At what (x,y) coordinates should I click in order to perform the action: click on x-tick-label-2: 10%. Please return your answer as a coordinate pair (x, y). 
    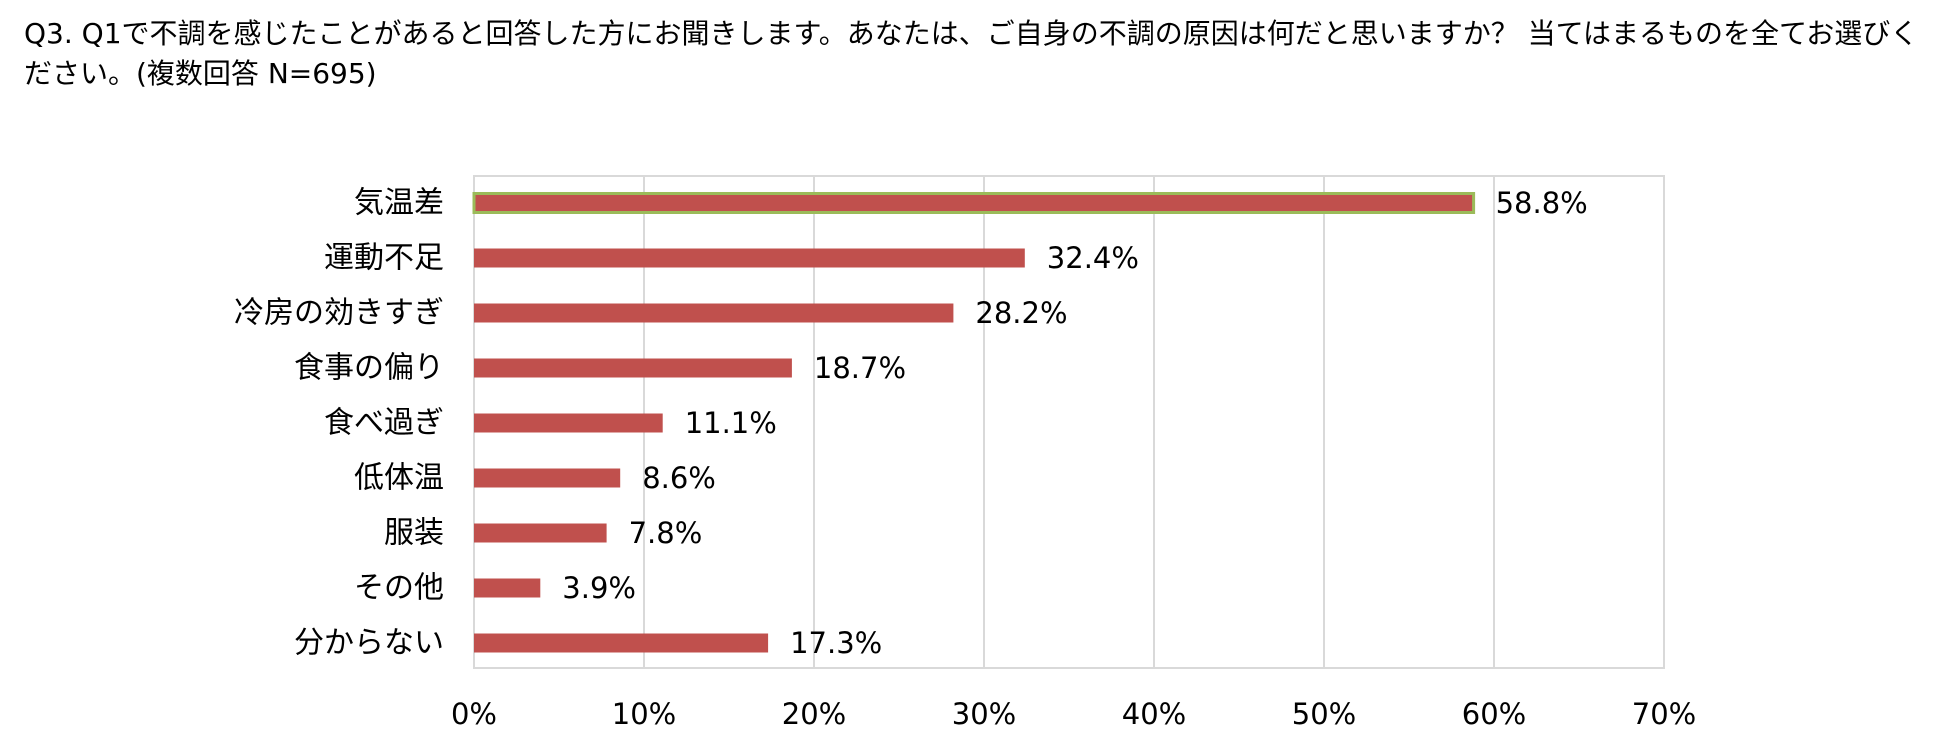
    Looking at the image, I should click on (644, 714).